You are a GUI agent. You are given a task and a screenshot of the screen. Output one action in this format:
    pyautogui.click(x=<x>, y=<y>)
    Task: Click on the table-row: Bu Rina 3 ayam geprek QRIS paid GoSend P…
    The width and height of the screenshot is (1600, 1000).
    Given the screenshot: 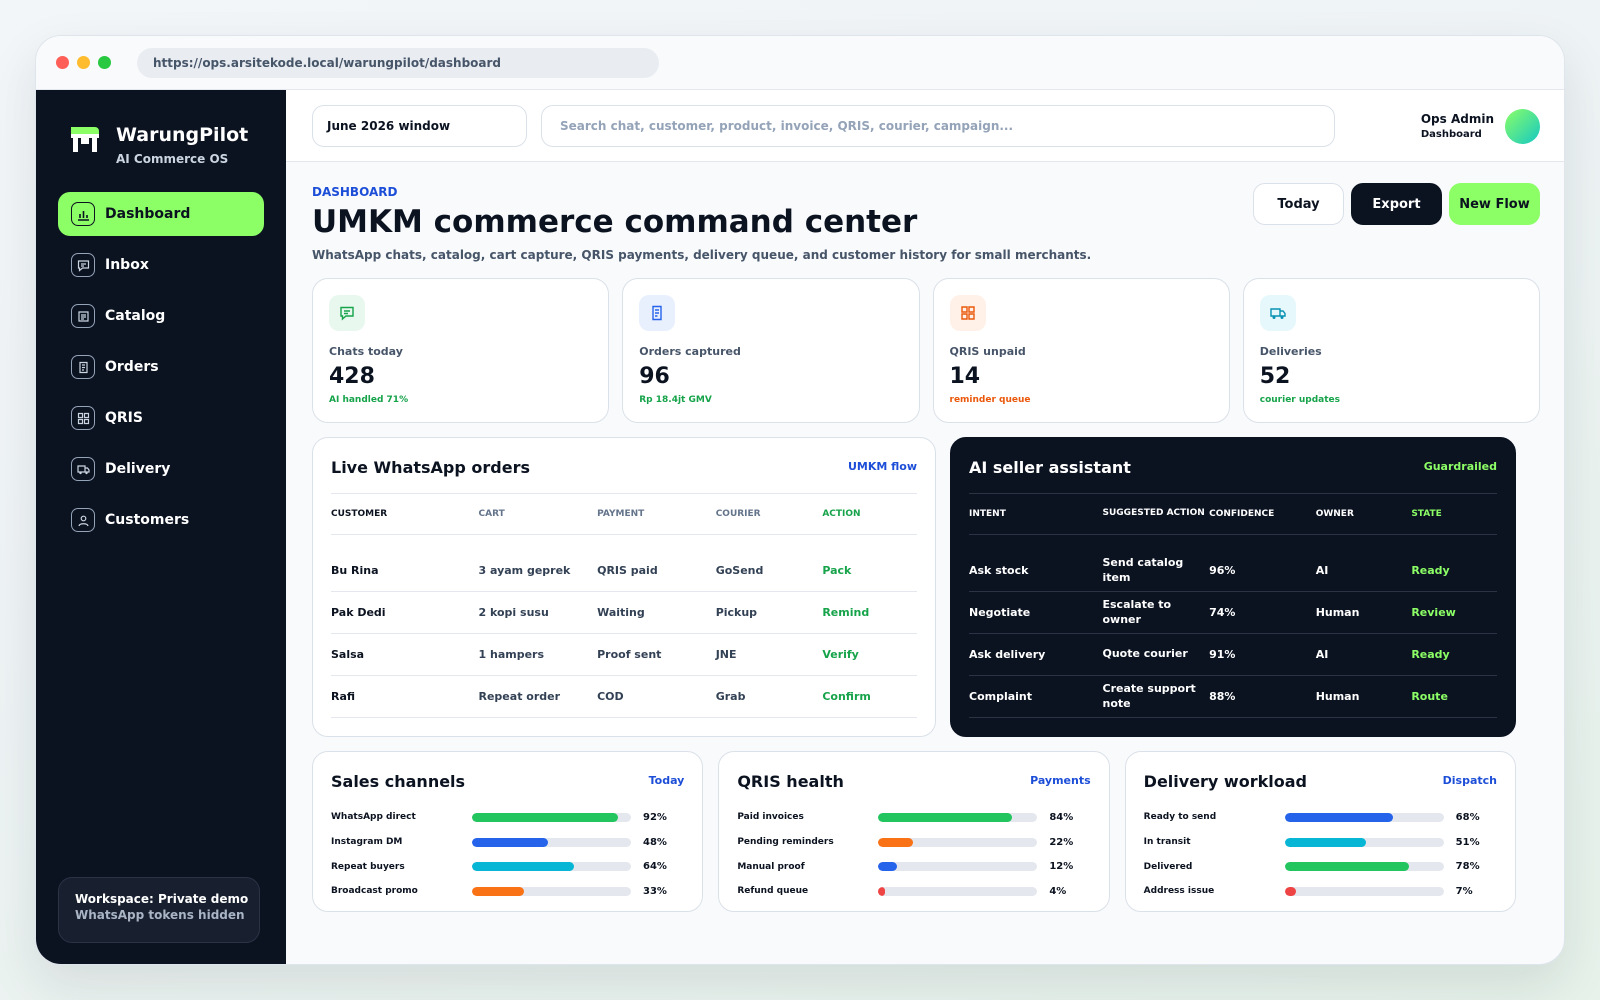 What is the action you would take?
    pyautogui.click(x=624, y=571)
    